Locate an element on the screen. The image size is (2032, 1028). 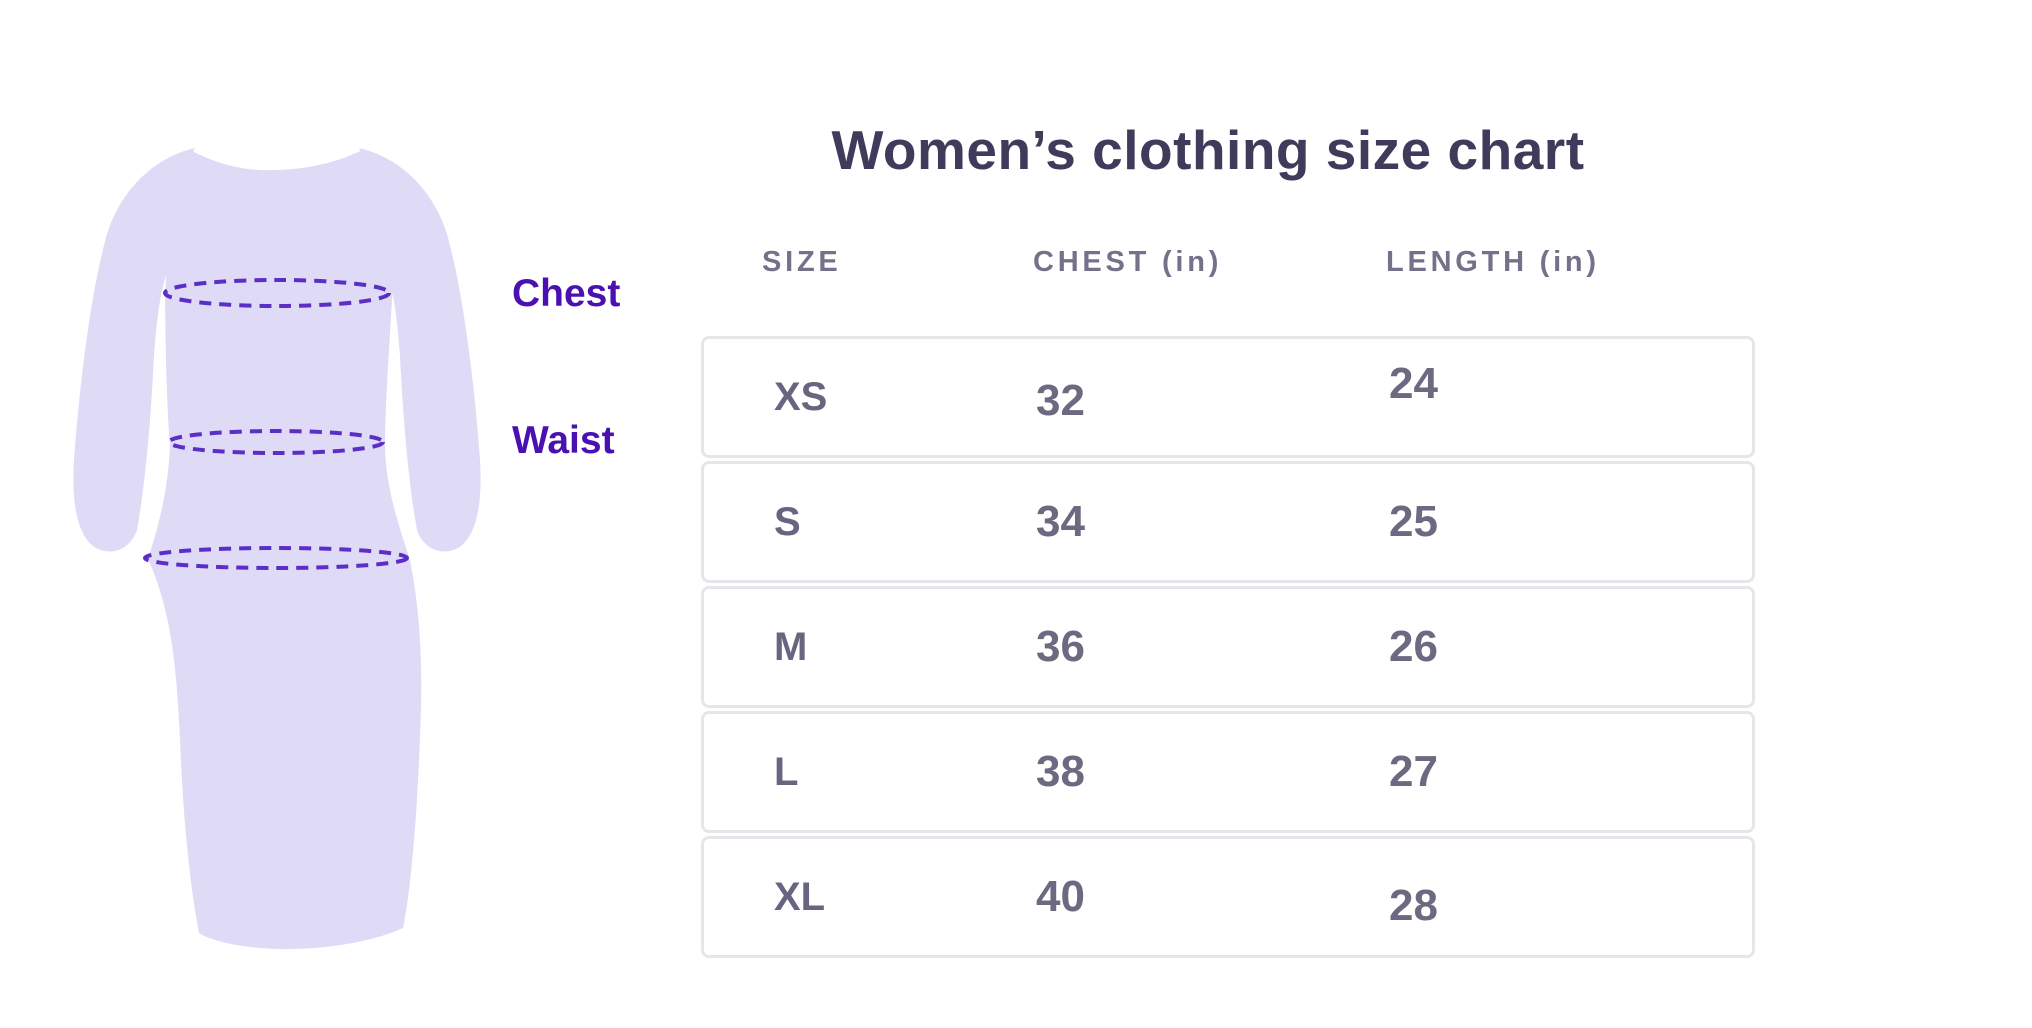
waist-label: Waist is located at coordinates (563, 440).